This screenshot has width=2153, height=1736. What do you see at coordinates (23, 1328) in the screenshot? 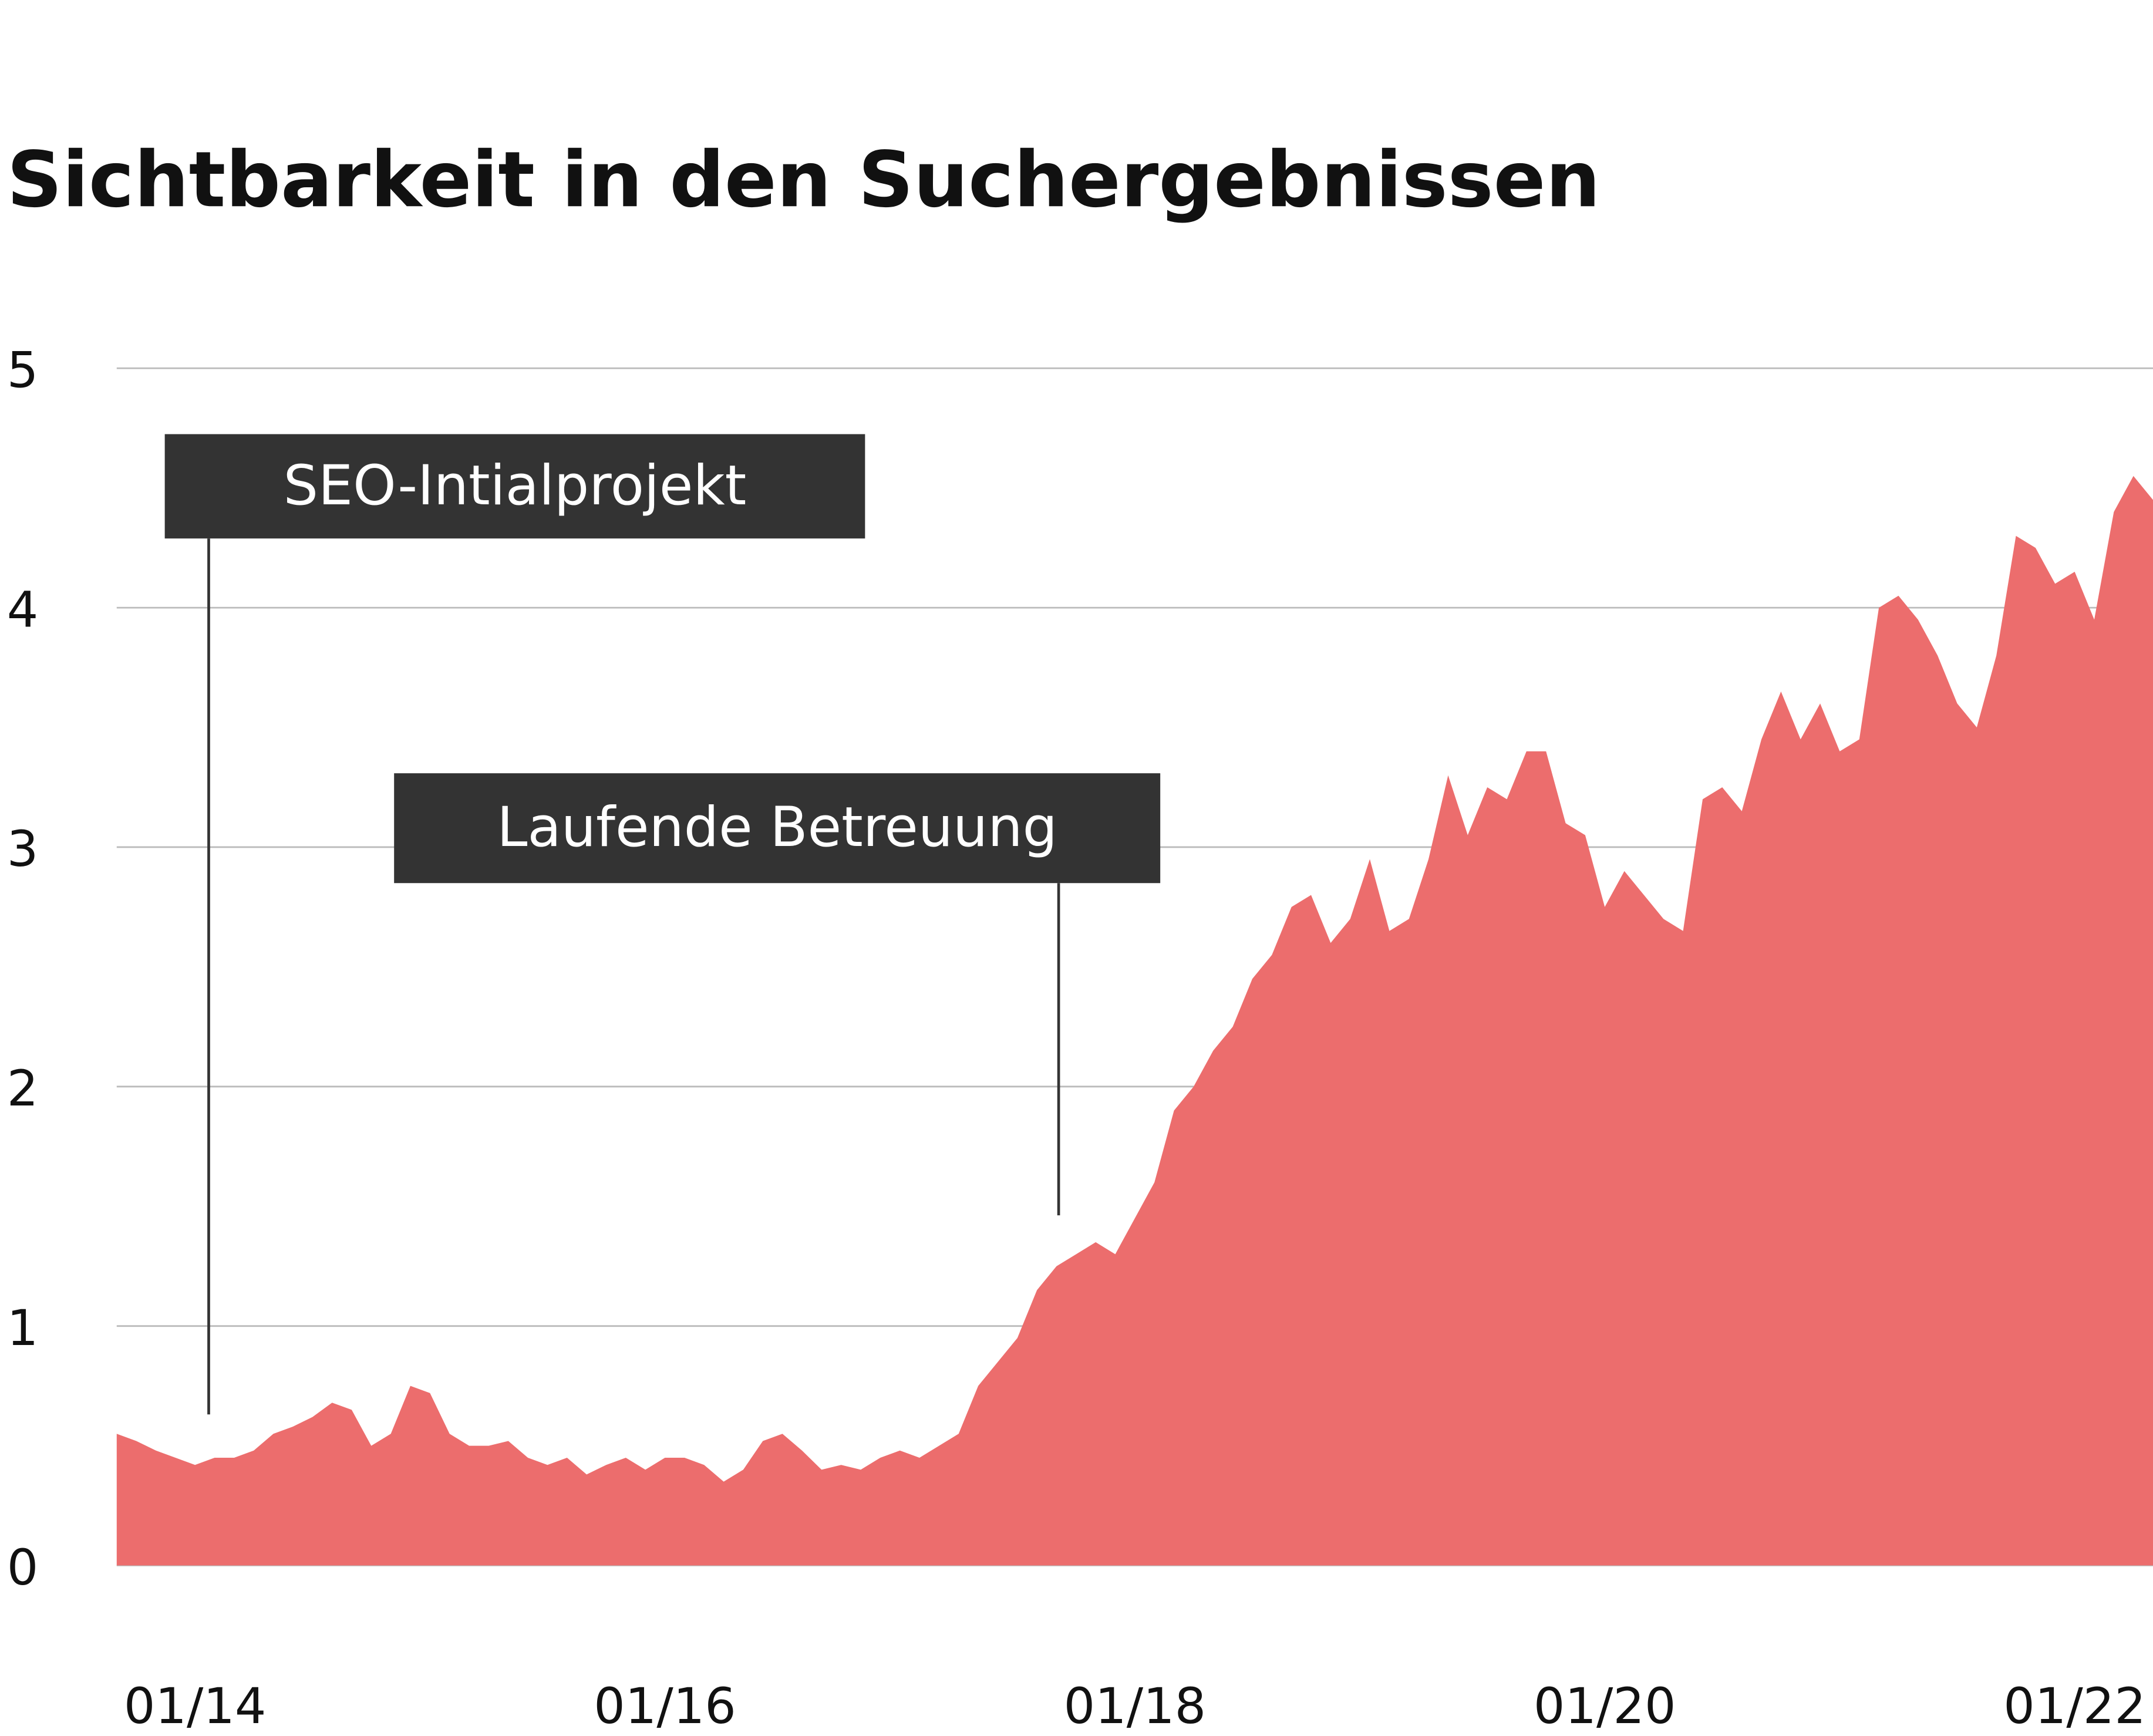
I see `y-tick-label: 1` at bounding box center [23, 1328].